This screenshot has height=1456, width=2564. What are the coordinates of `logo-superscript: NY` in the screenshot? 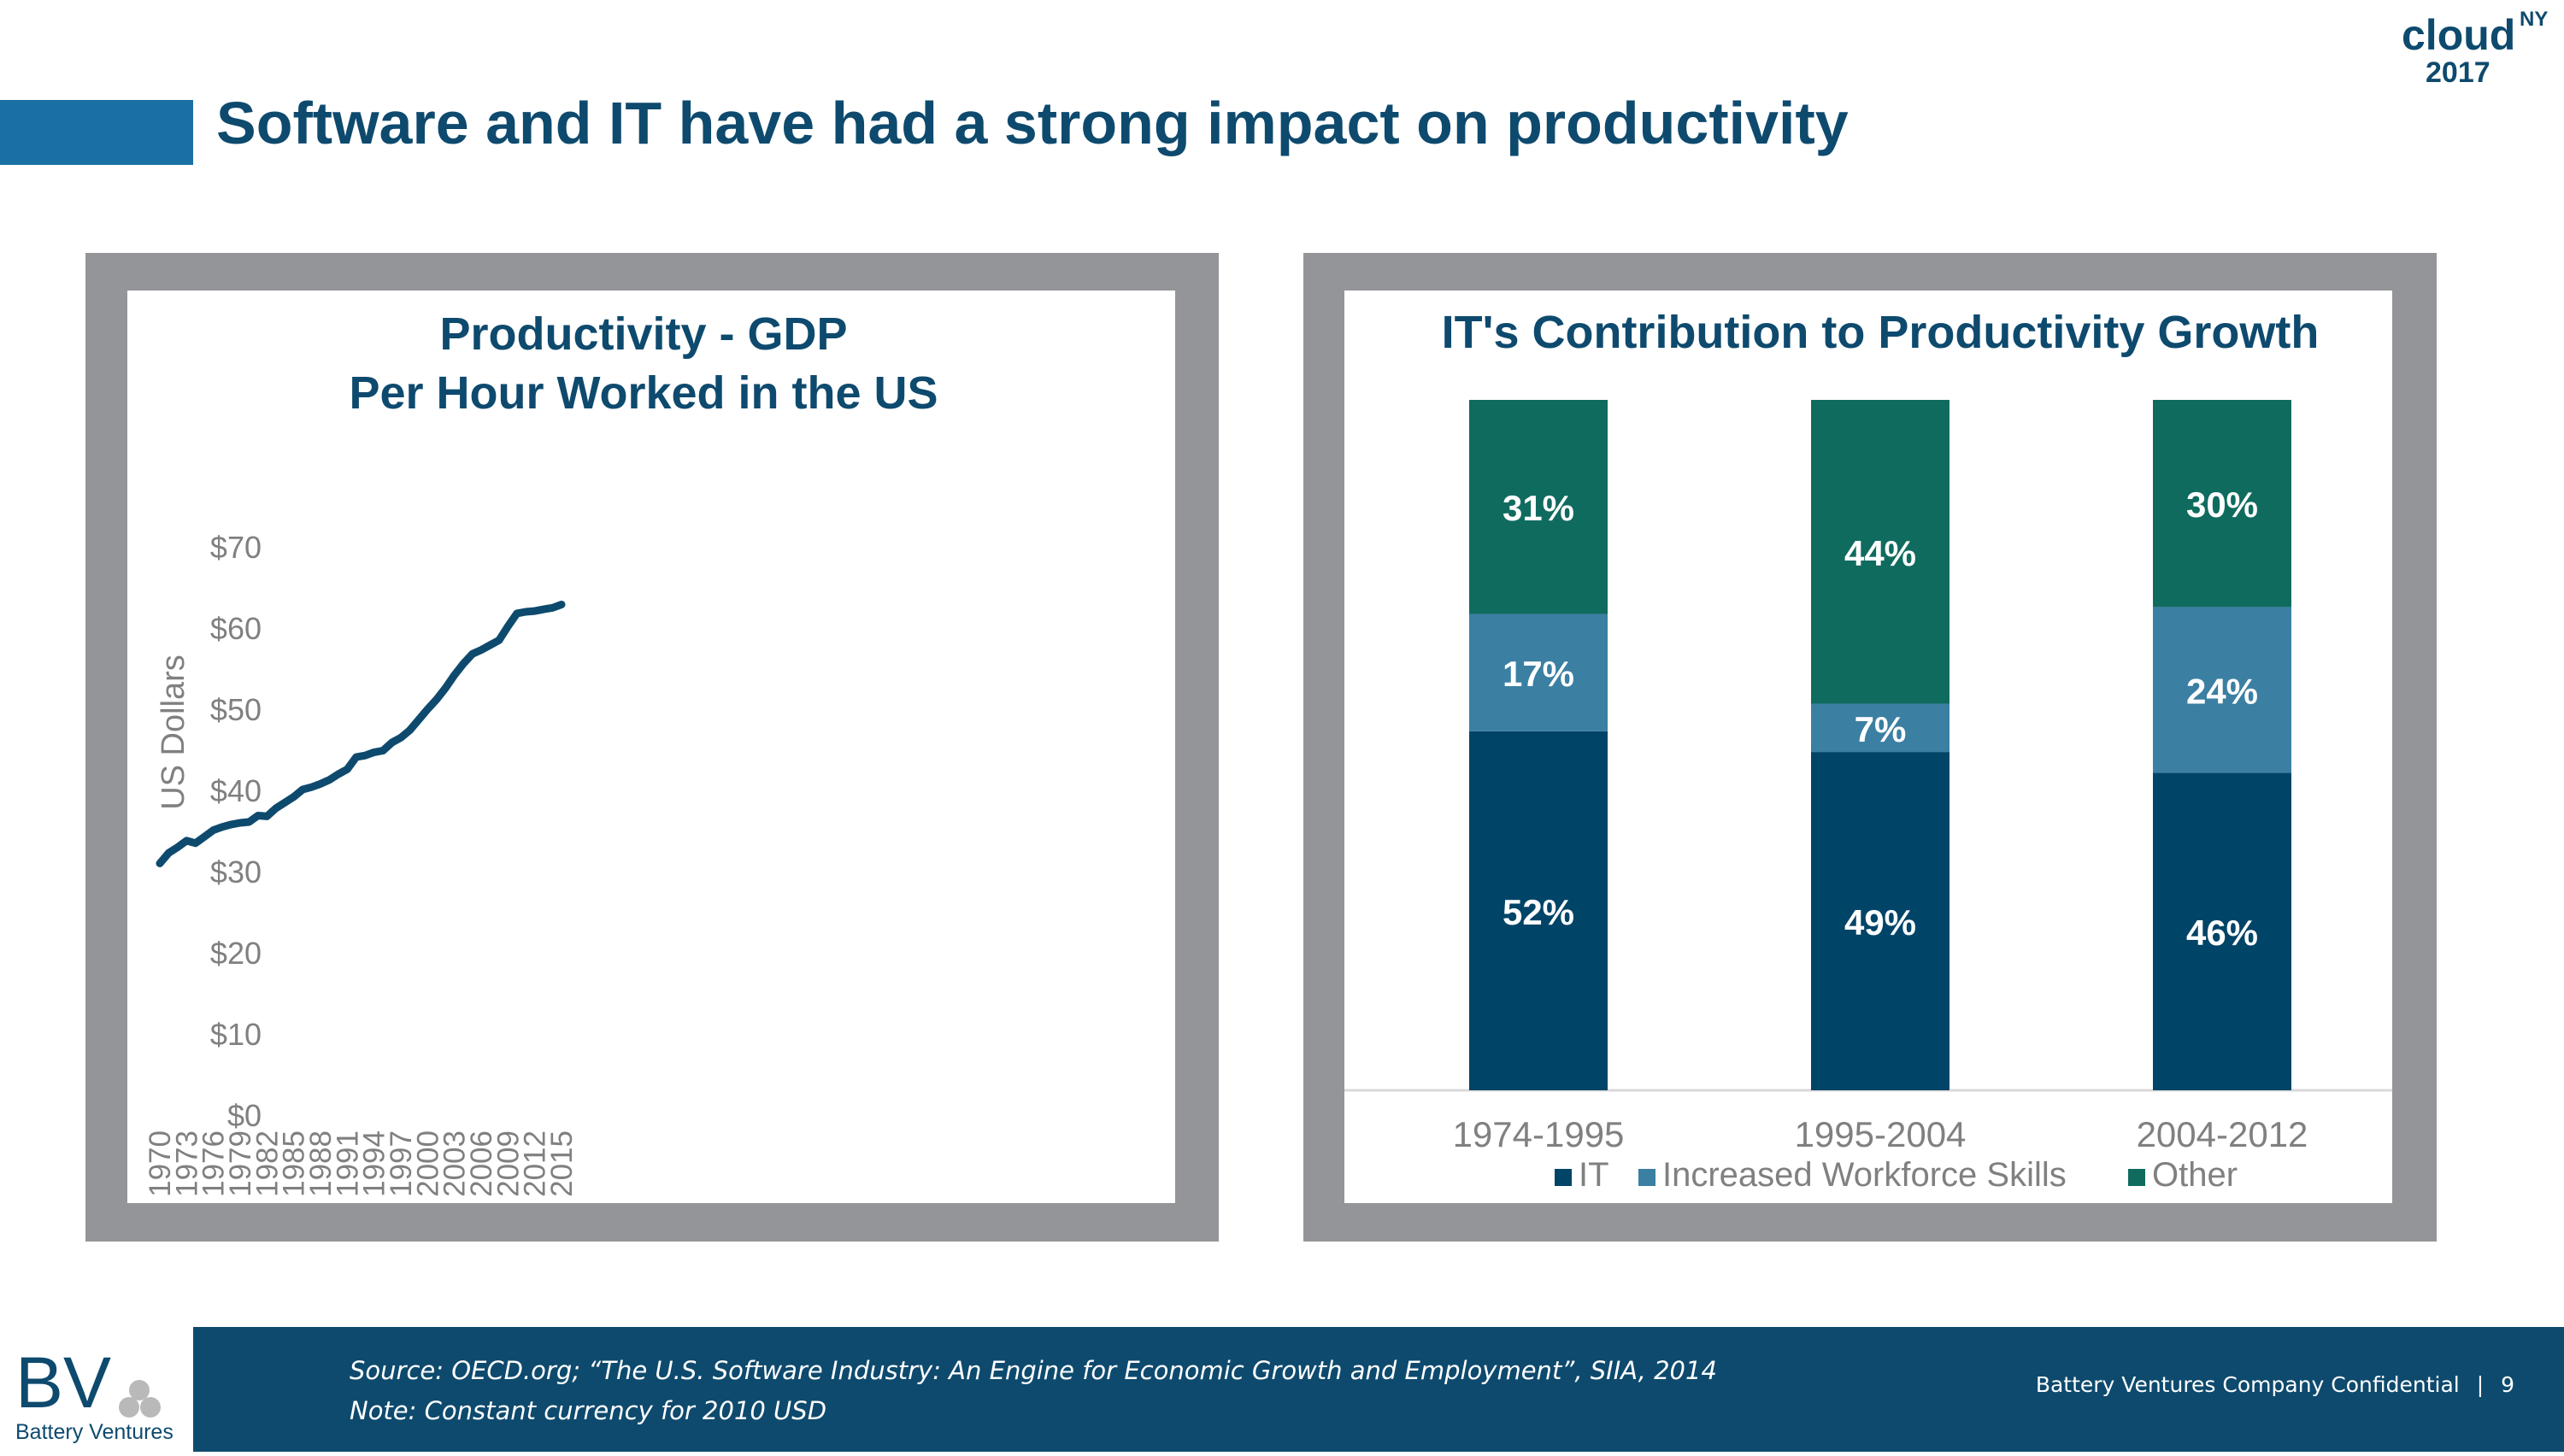 It's located at (2534, 19).